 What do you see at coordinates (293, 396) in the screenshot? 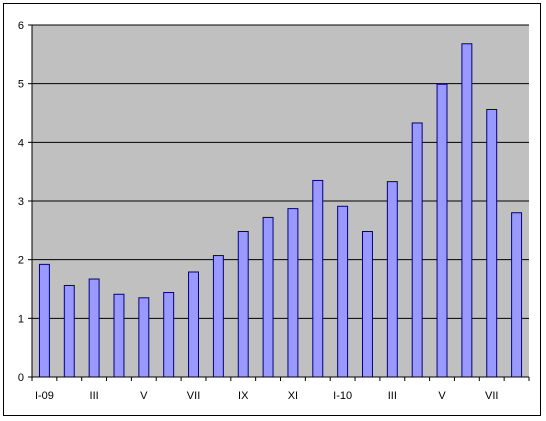
I see `x-tick-label: XI` at bounding box center [293, 396].